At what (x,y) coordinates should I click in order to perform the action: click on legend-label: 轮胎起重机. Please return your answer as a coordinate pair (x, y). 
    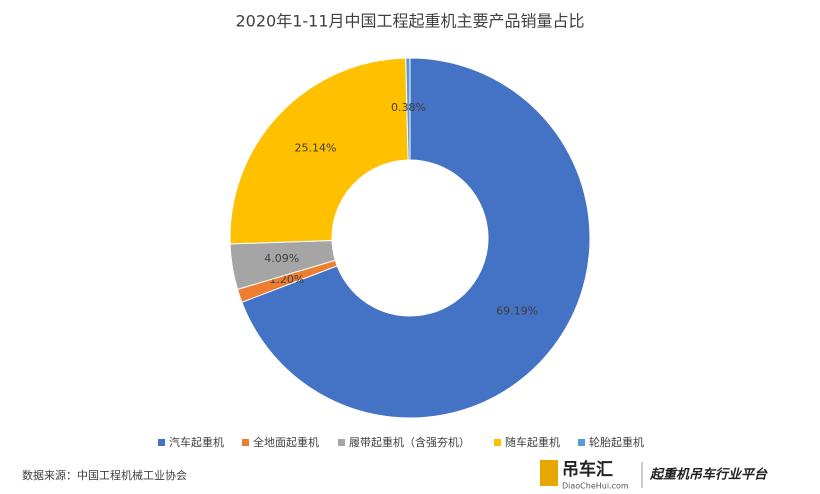
    Looking at the image, I should click on (616, 442).